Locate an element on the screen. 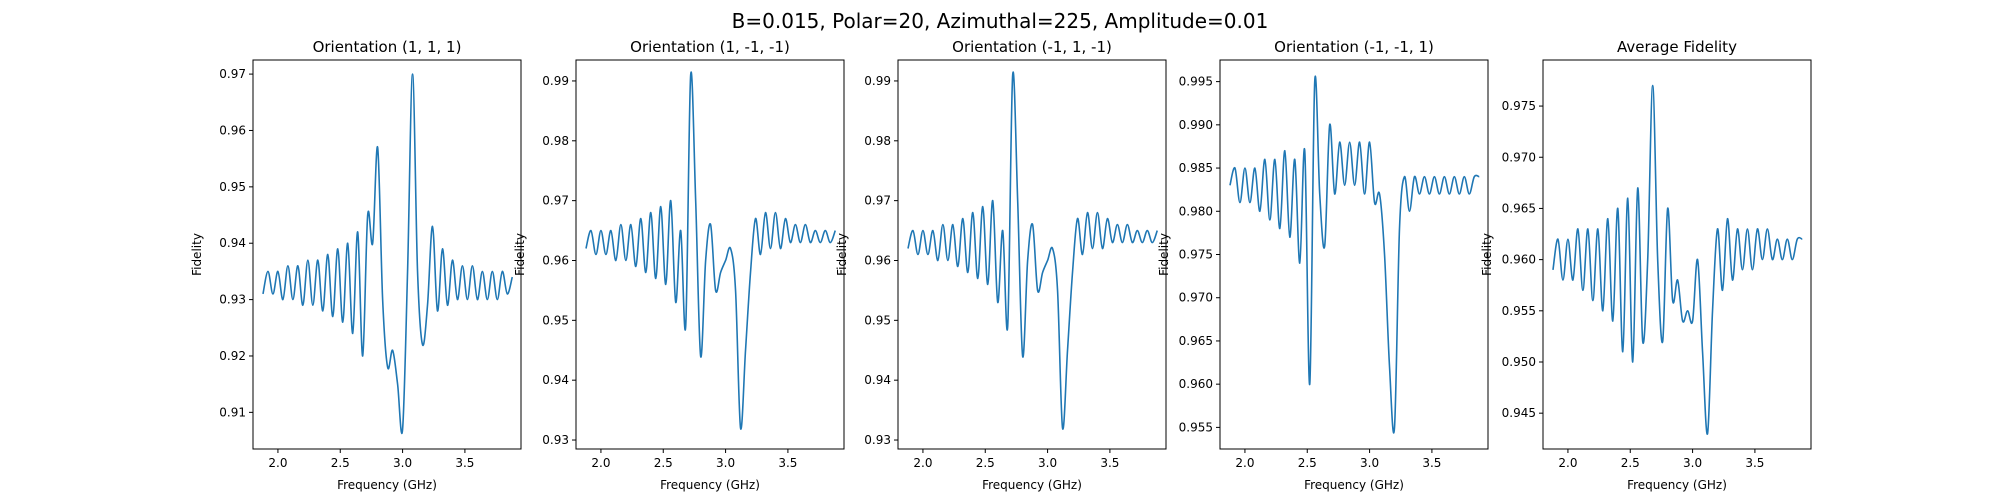  y-tick-label: 0.91 is located at coordinates (232, 412).